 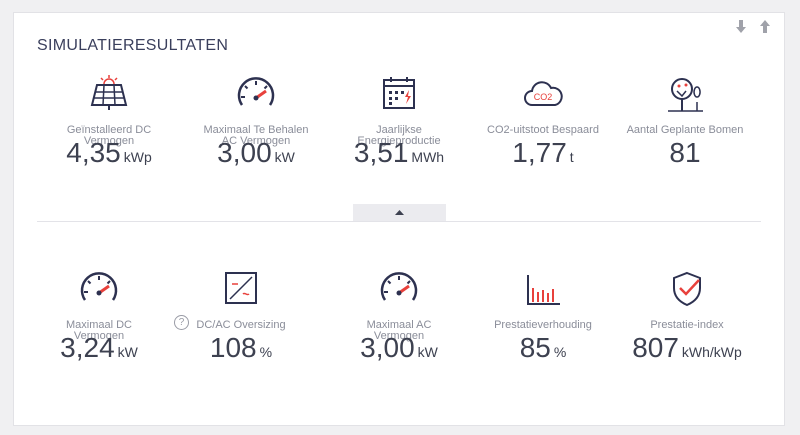 What do you see at coordinates (399, 212) in the screenshot?
I see `collapse-toggle` at bounding box center [399, 212].